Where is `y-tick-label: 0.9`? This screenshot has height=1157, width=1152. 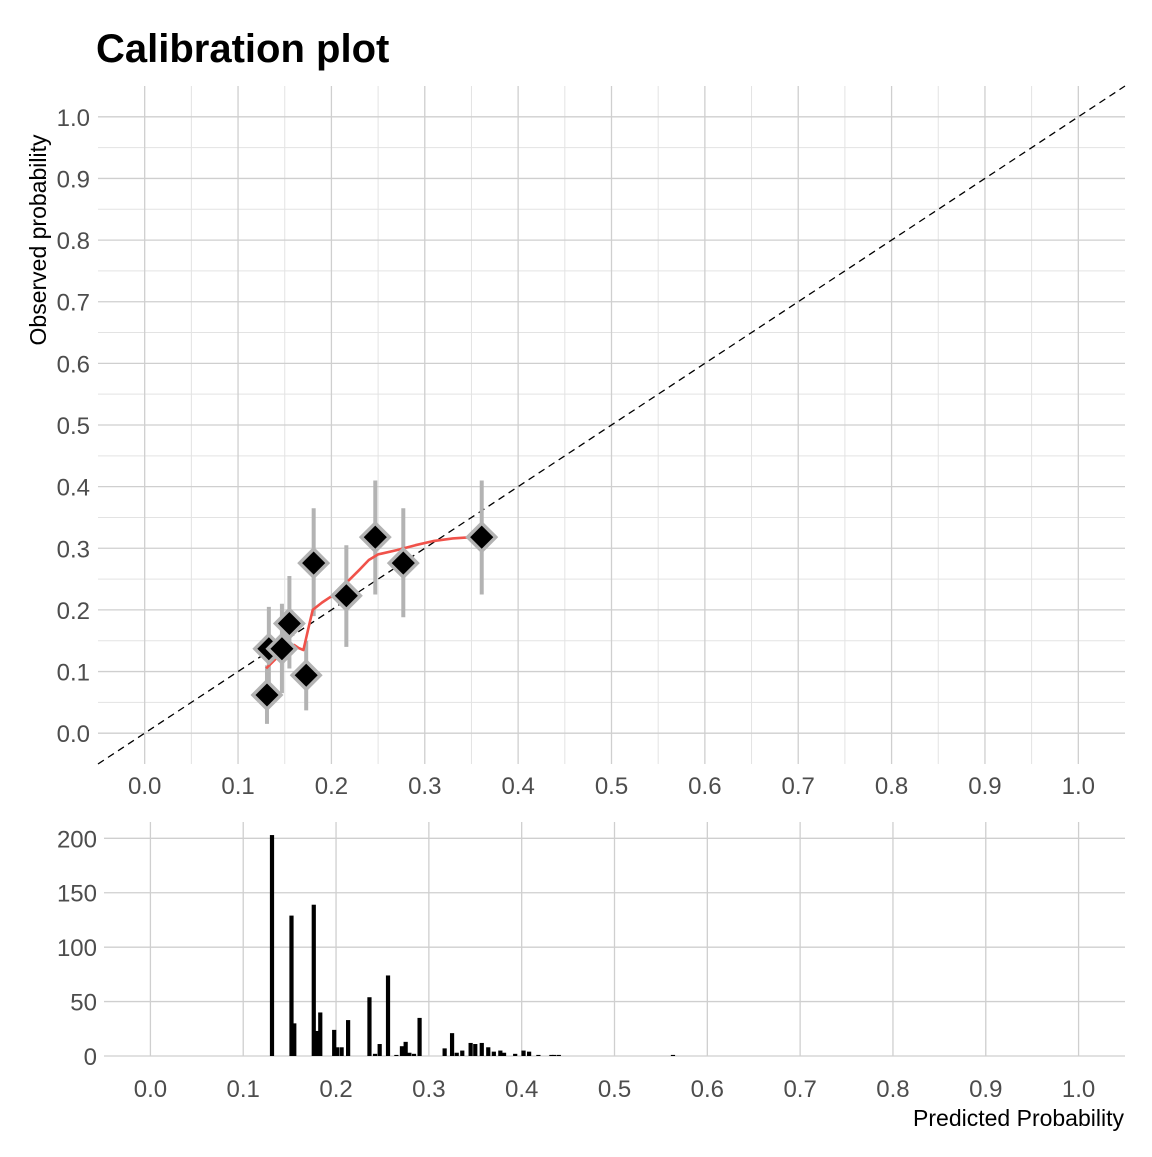
y-tick-label: 0.9 is located at coordinates (73, 179).